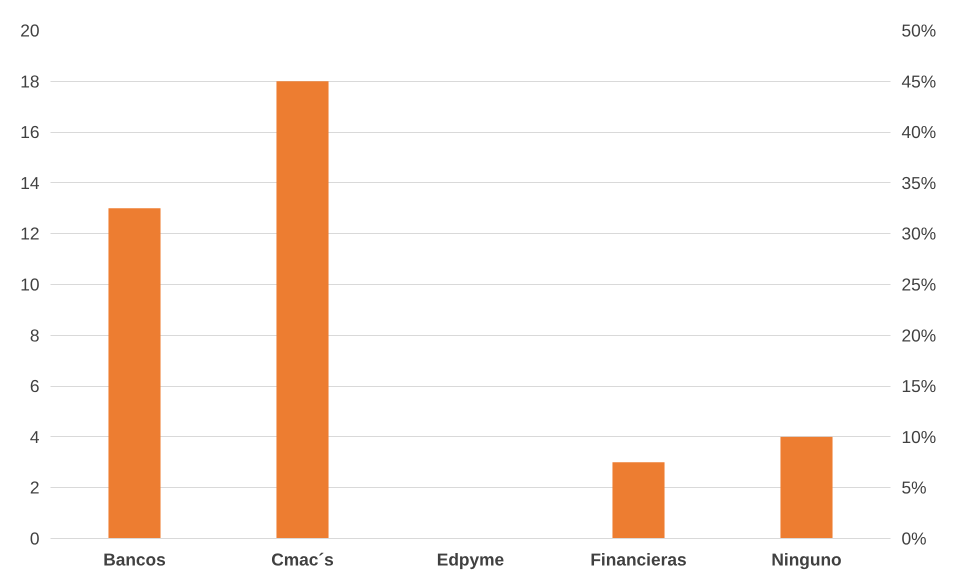 The image size is (954, 583). What do you see at coordinates (919, 81) in the screenshot?
I see `y2-tick-label: 45%` at bounding box center [919, 81].